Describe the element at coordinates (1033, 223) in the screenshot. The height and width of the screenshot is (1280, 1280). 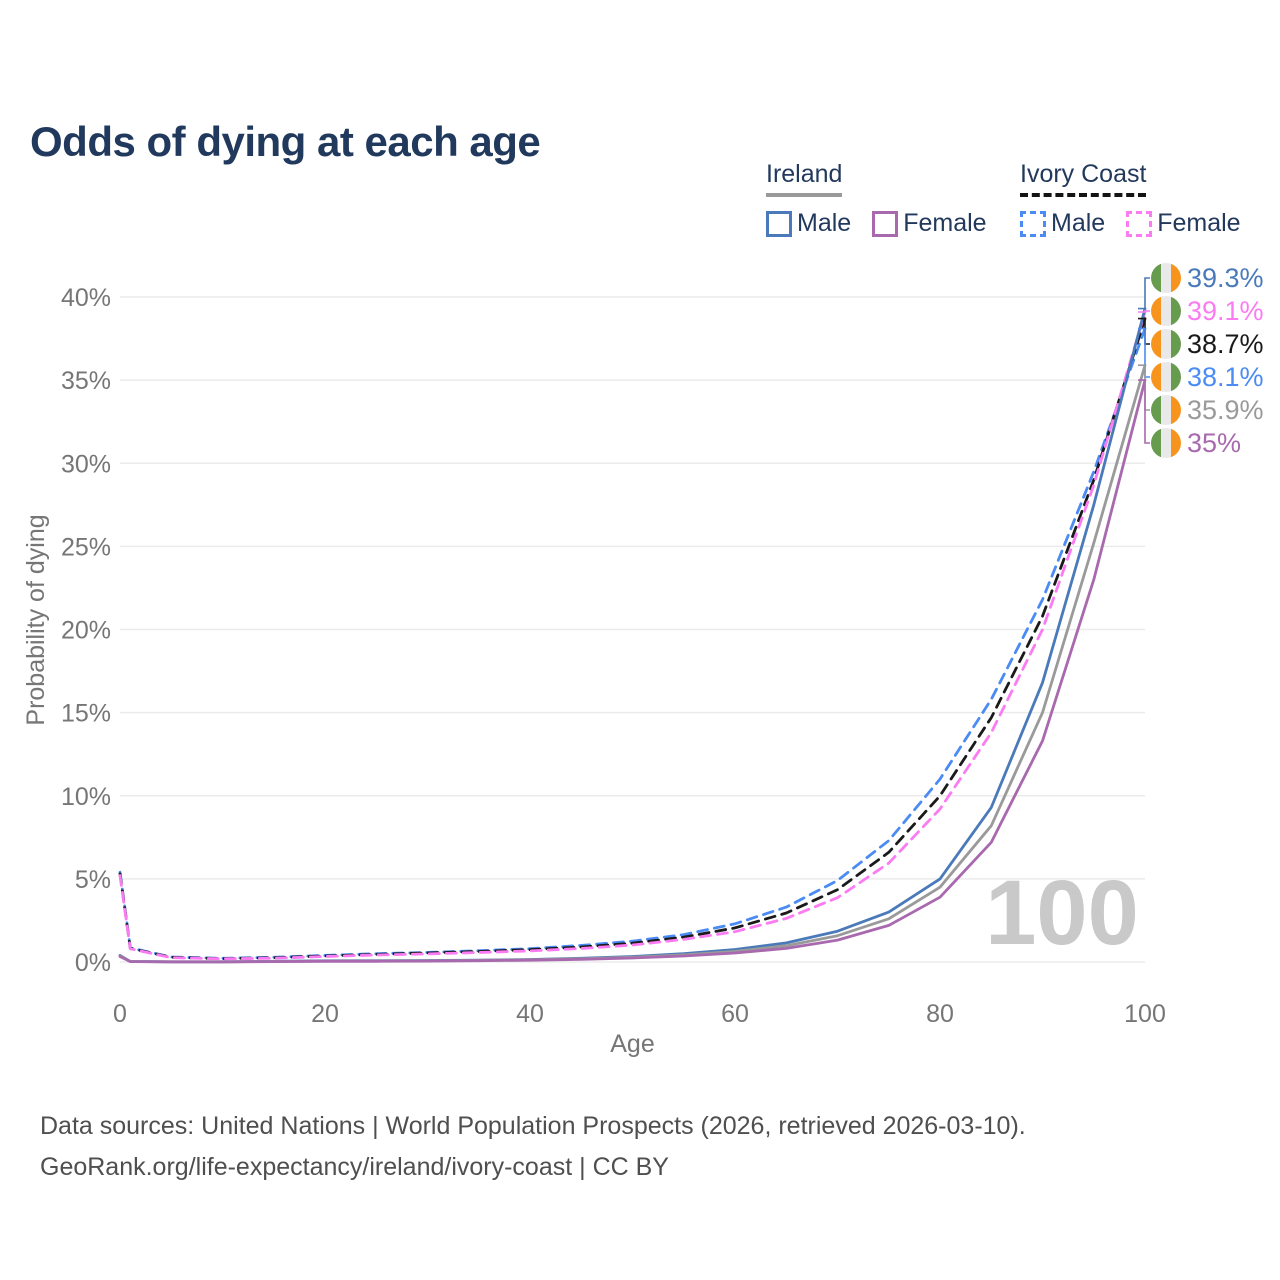
I see `ivory-coast-male-swatch-icon` at that location.